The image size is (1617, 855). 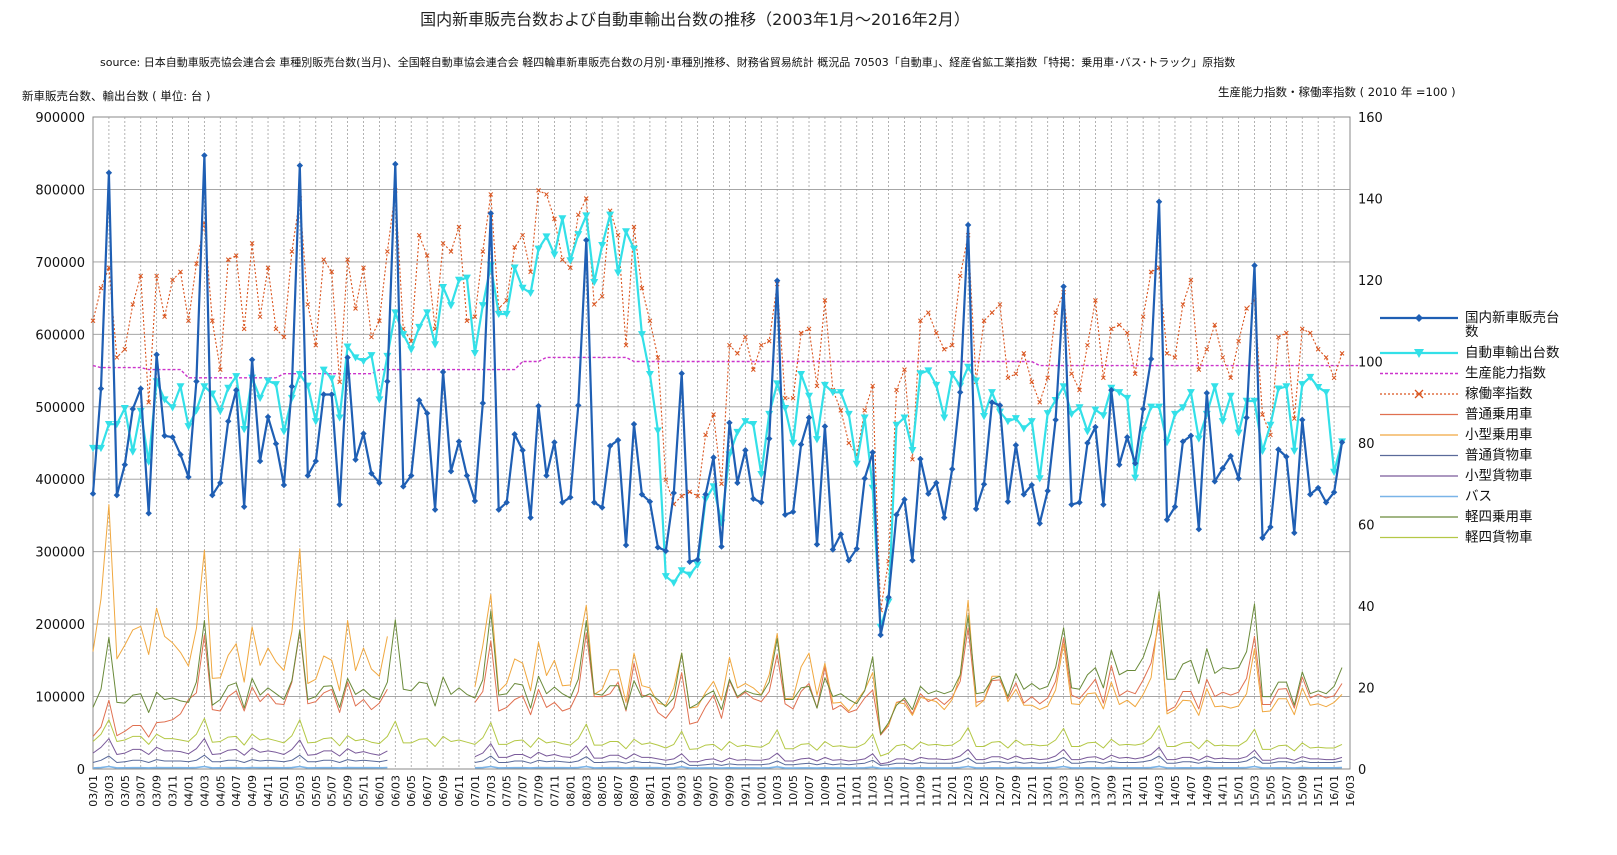 I want to click on x-tick-label: 16/03, so click(x=1350, y=791).